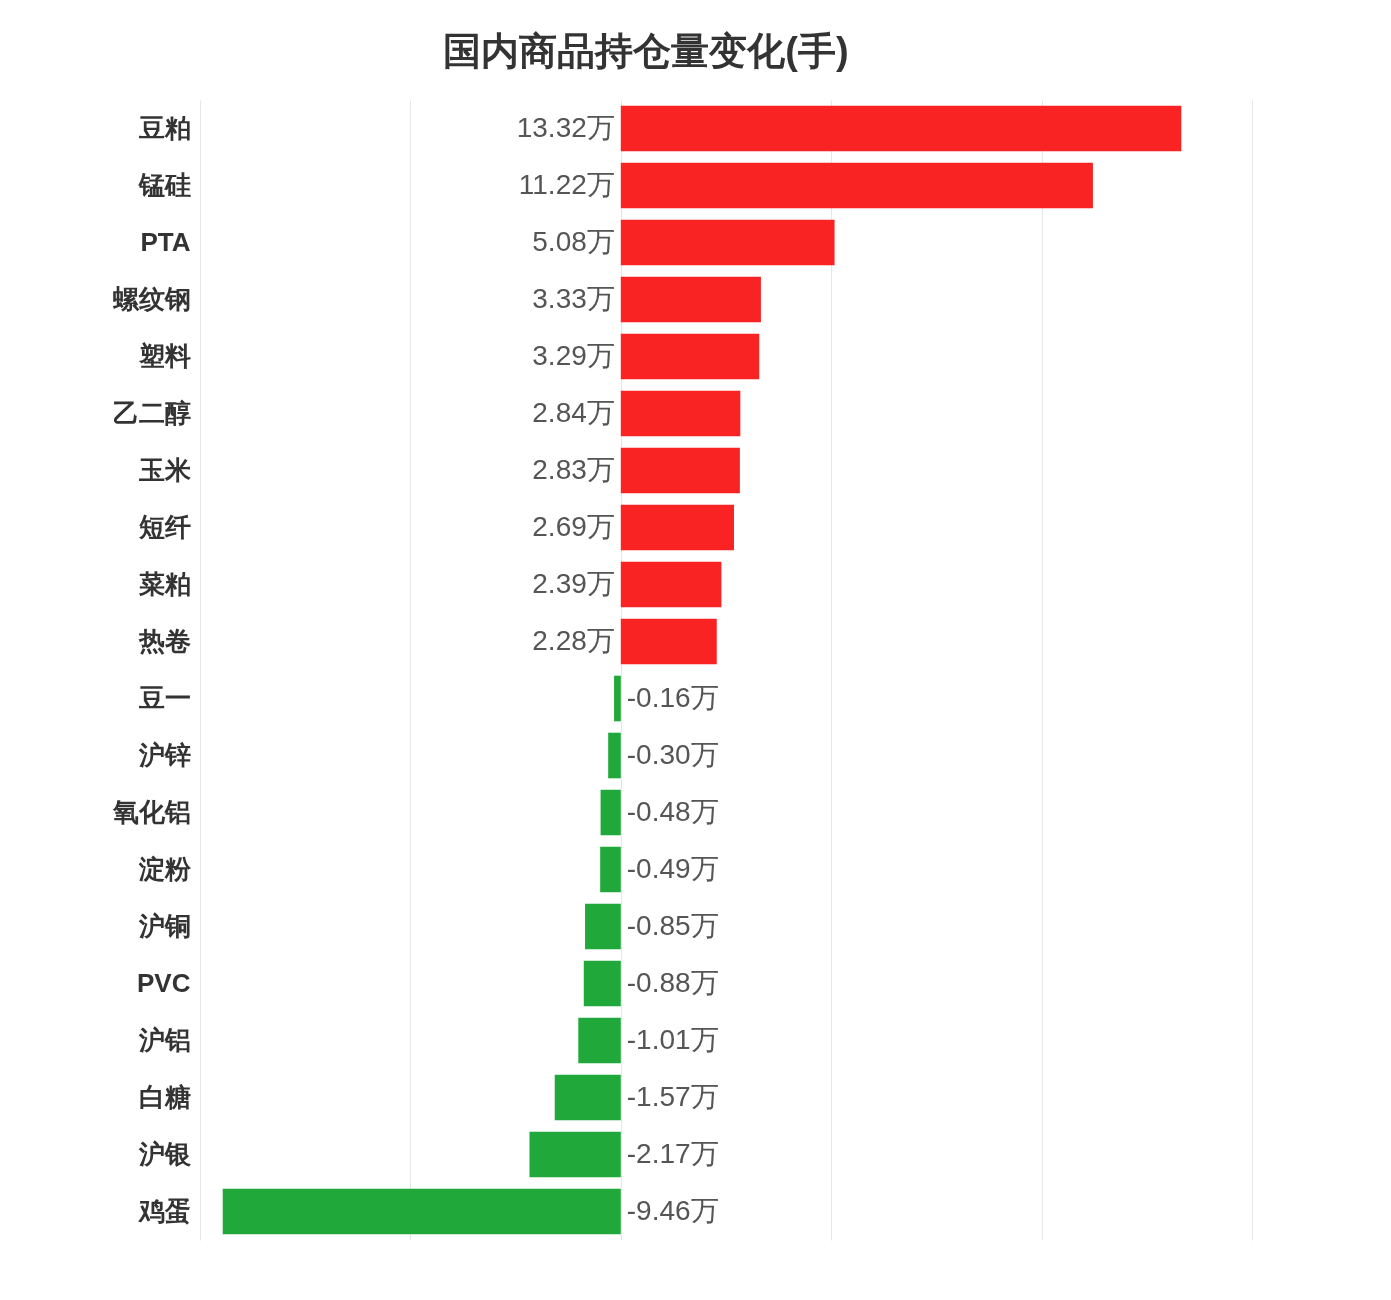 The height and width of the screenshot is (1300, 1391). What do you see at coordinates (566, 184) in the screenshot?
I see `data-label: 11.22万` at bounding box center [566, 184].